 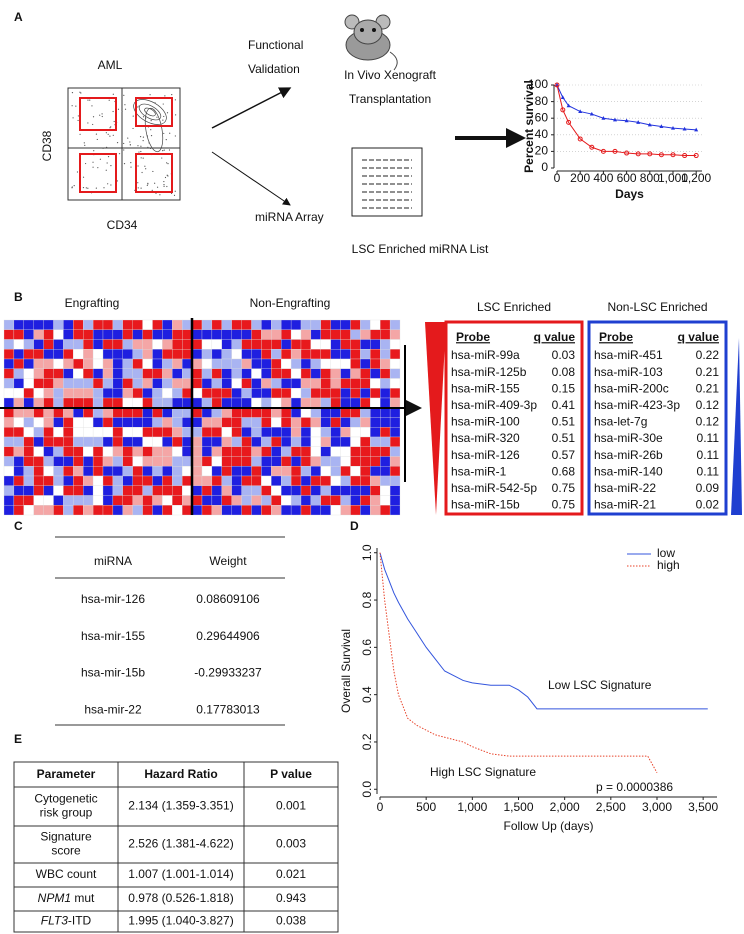 What do you see at coordinates (251, 108) in the screenshot?
I see `arrow` at bounding box center [251, 108].